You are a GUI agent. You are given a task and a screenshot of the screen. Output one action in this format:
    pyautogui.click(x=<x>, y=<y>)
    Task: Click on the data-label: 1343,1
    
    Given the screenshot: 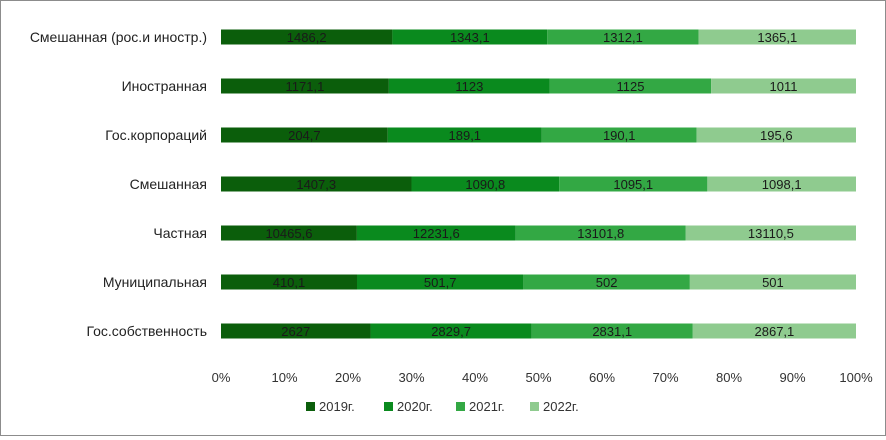 What is the action you would take?
    pyautogui.click(x=470, y=37)
    